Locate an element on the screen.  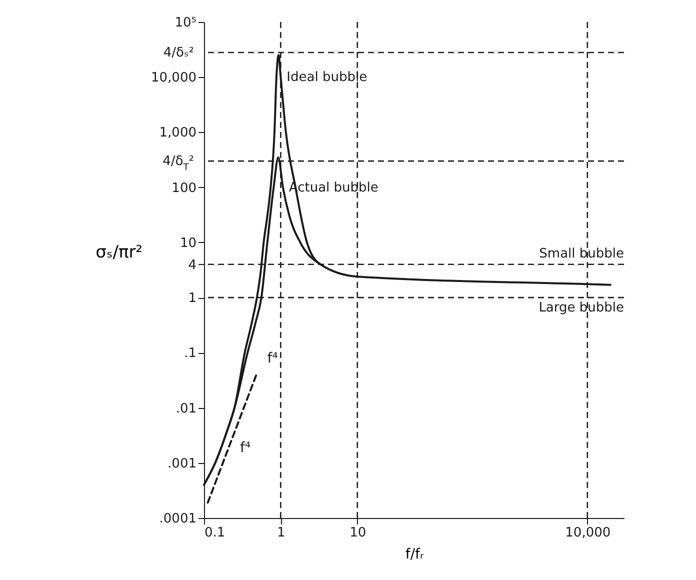
x-tick-label: 10,000 is located at coordinates (588, 533).